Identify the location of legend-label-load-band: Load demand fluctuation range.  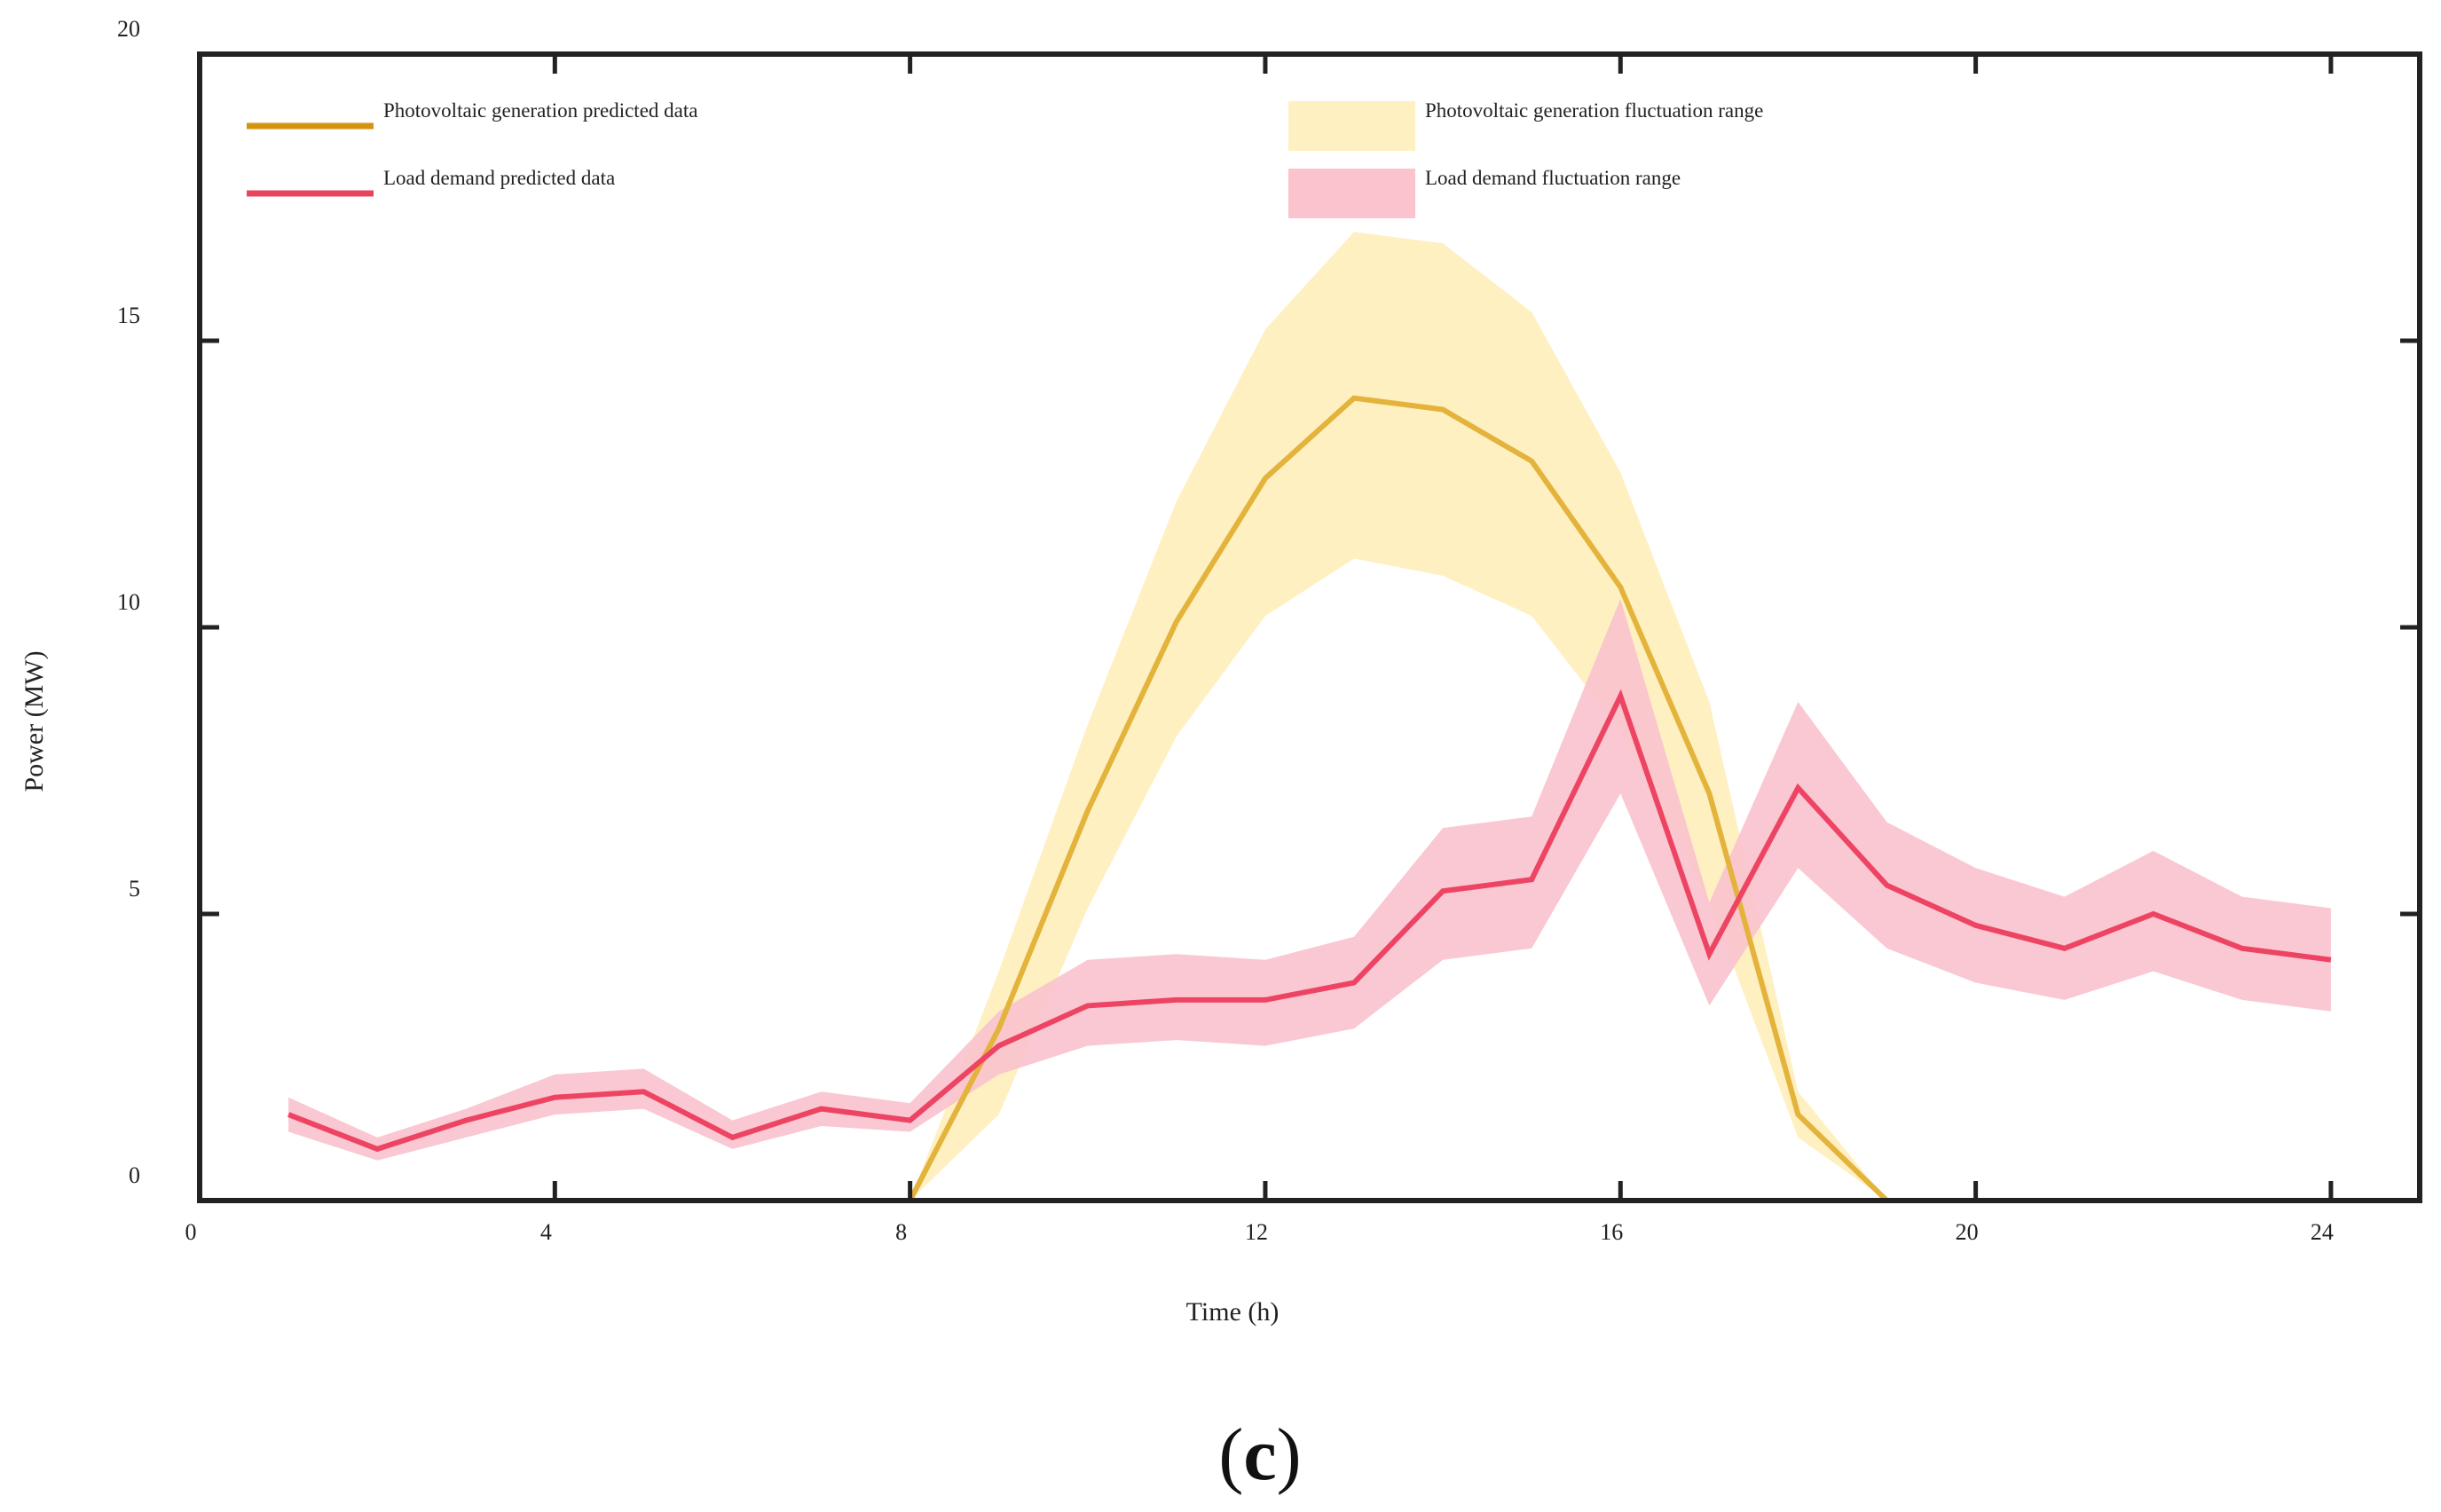
(1553, 178).